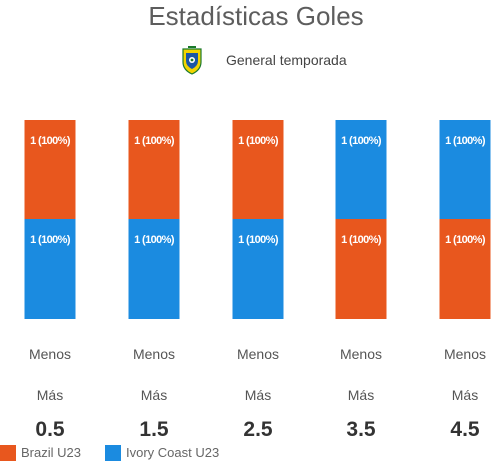 The width and height of the screenshot is (499, 463). Describe the element at coordinates (258, 429) in the screenshot. I see `category-value-label-2.5: 2.5` at that location.